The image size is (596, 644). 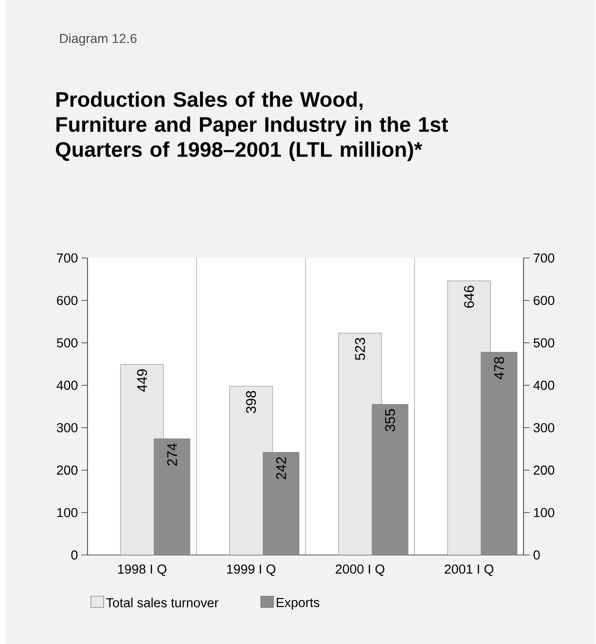 I want to click on x-tick-label: 1998 I Q, so click(x=142, y=570).